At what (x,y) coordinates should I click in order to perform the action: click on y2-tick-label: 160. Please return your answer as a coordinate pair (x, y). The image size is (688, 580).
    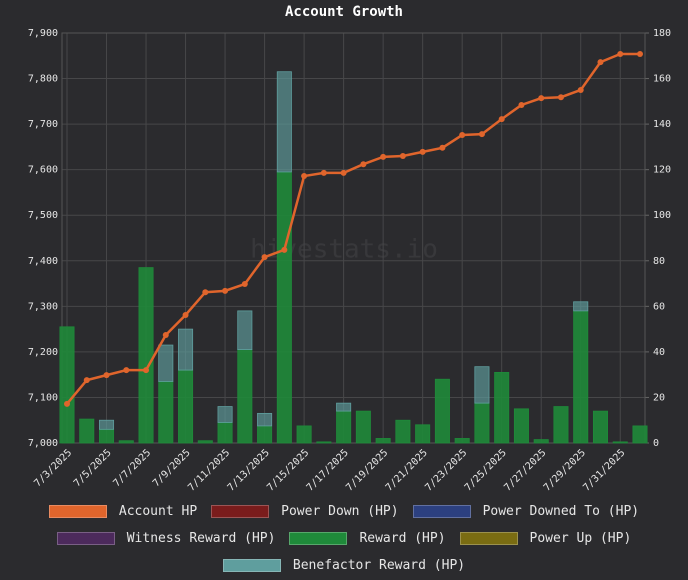
    Looking at the image, I should click on (662, 79).